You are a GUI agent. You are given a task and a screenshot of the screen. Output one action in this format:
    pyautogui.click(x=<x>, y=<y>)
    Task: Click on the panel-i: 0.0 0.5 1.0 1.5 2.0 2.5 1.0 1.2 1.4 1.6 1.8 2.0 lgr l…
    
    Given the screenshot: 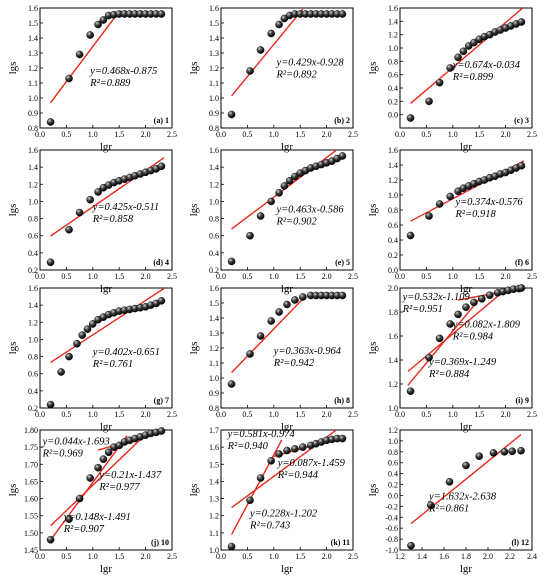 What is the action you would take?
    pyautogui.click(x=452, y=358)
    